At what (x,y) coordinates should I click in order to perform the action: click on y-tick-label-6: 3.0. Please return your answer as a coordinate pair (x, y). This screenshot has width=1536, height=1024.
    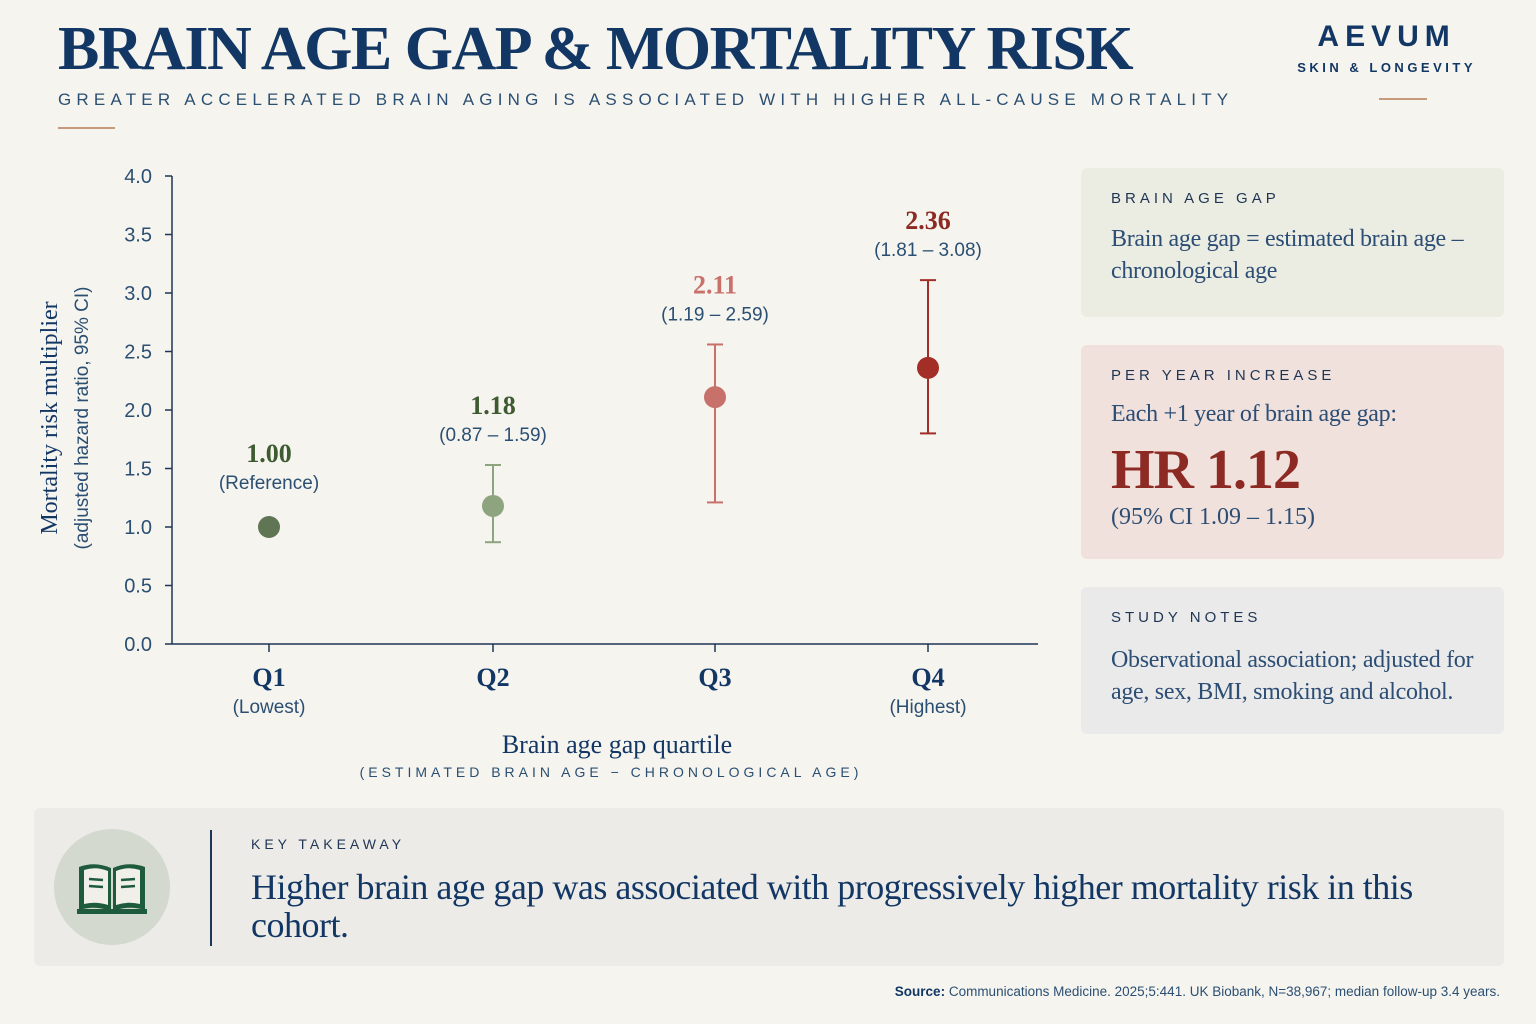
    Looking at the image, I should click on (138, 294).